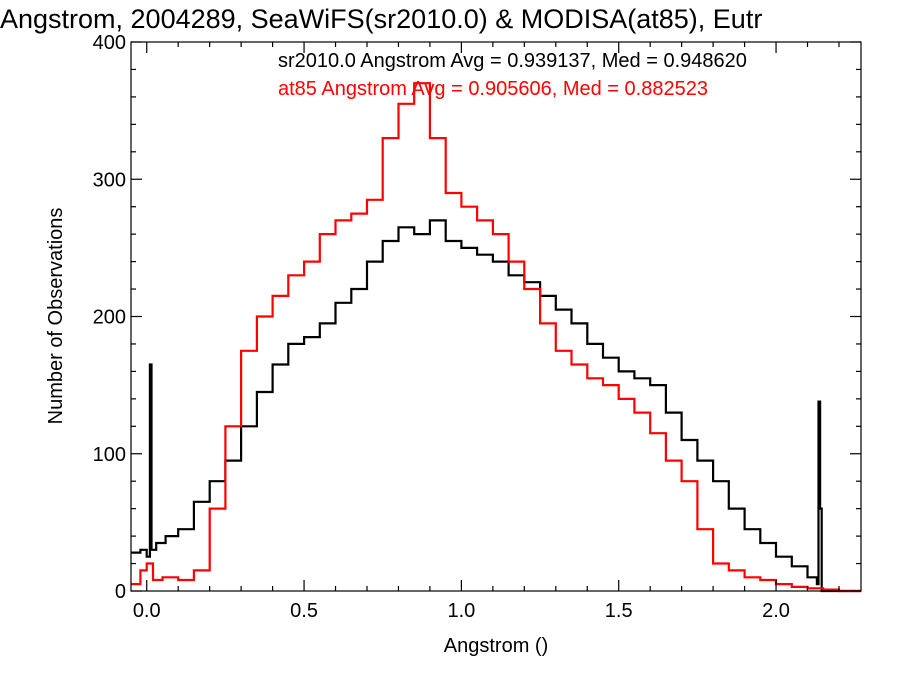  I want to click on x-tick-label: 0.0, so click(147, 611).